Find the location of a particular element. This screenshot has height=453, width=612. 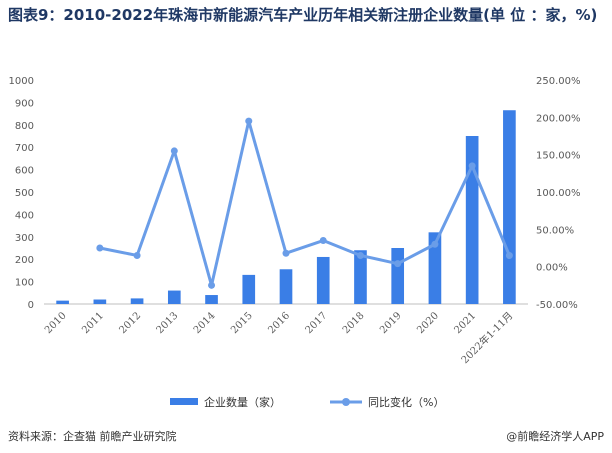

point-2017 is located at coordinates (323, 241).